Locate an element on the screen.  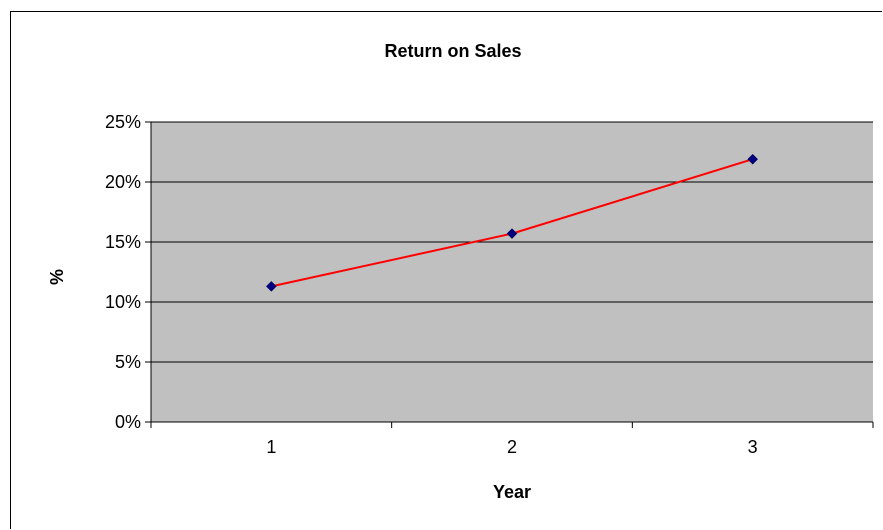
x-axis: 1 2 3 is located at coordinates (512, 439).